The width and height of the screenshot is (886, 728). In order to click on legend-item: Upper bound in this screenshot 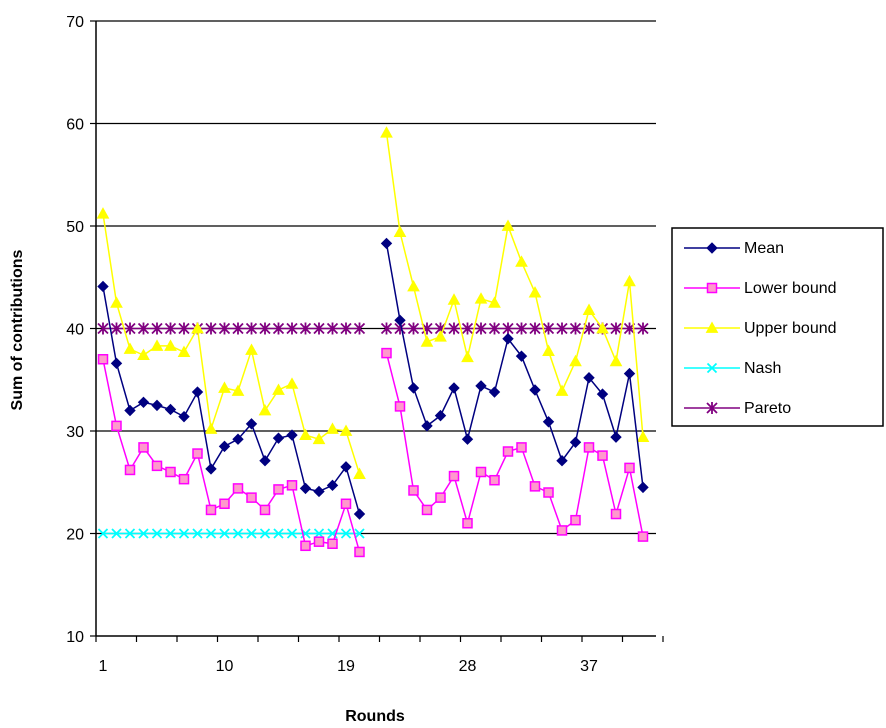, I will do `click(760, 328)`.